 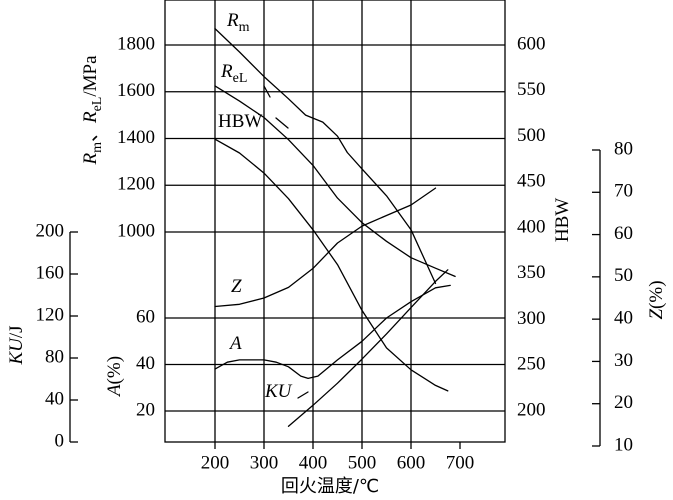 What do you see at coordinates (282, 123) in the screenshot?
I see `leader-line-hbw` at bounding box center [282, 123].